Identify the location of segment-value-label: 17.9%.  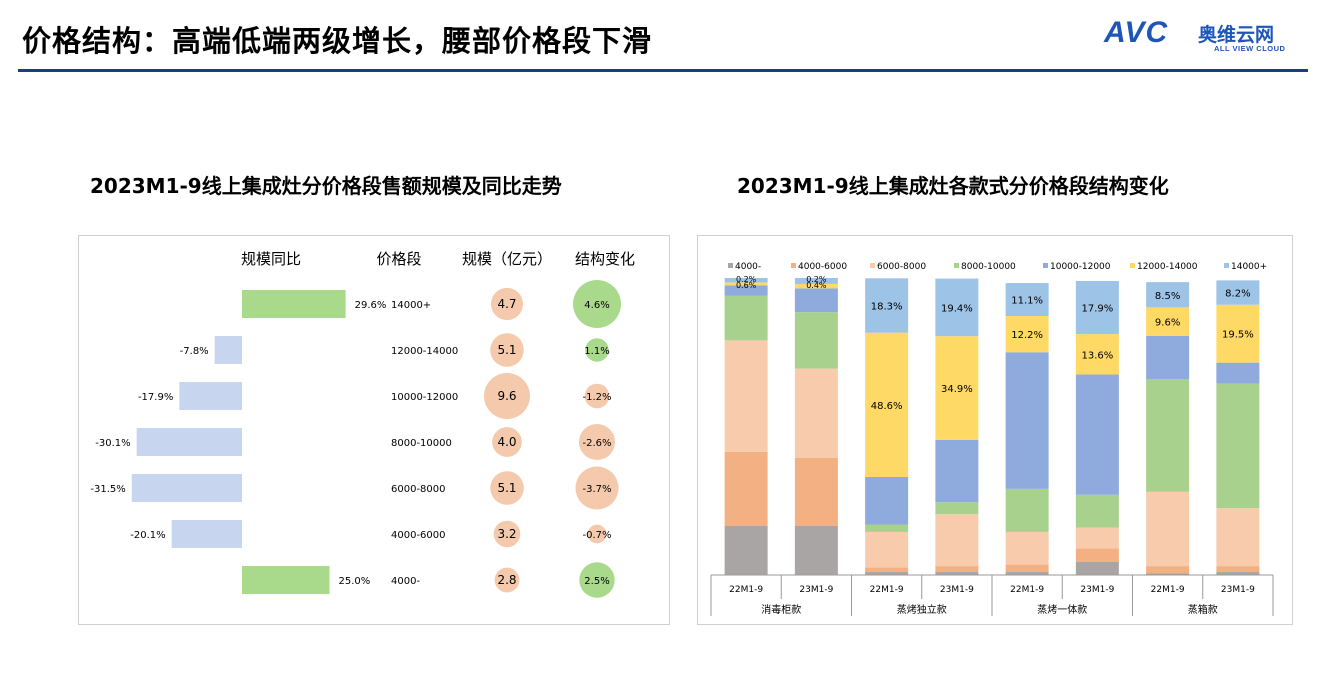
(1097, 309).